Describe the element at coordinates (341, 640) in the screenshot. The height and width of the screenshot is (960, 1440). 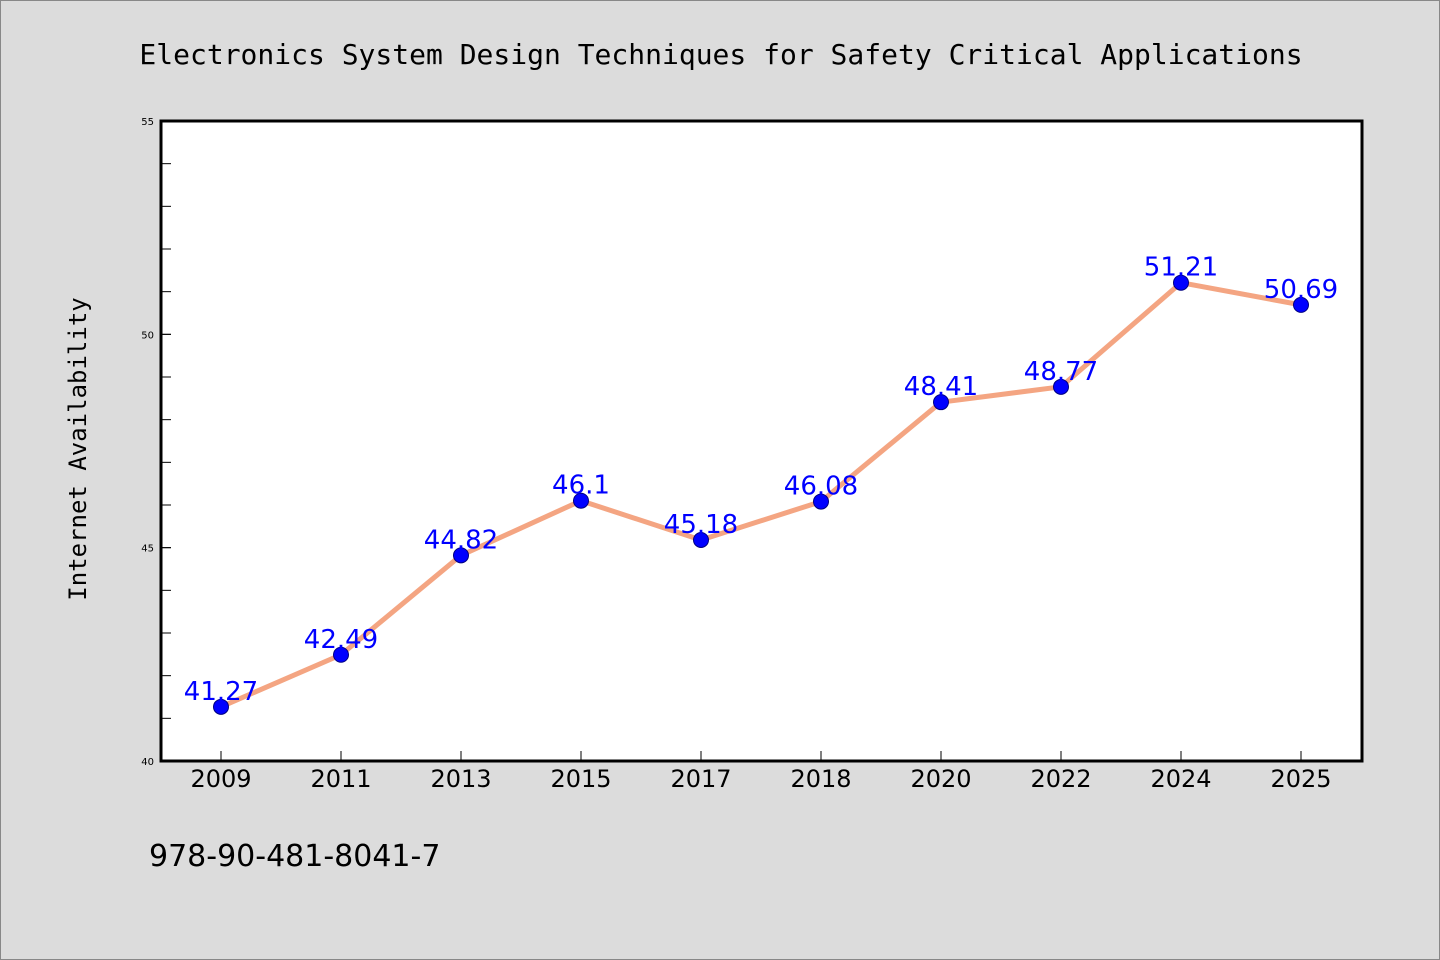
I see `data-label: 42.49` at that location.